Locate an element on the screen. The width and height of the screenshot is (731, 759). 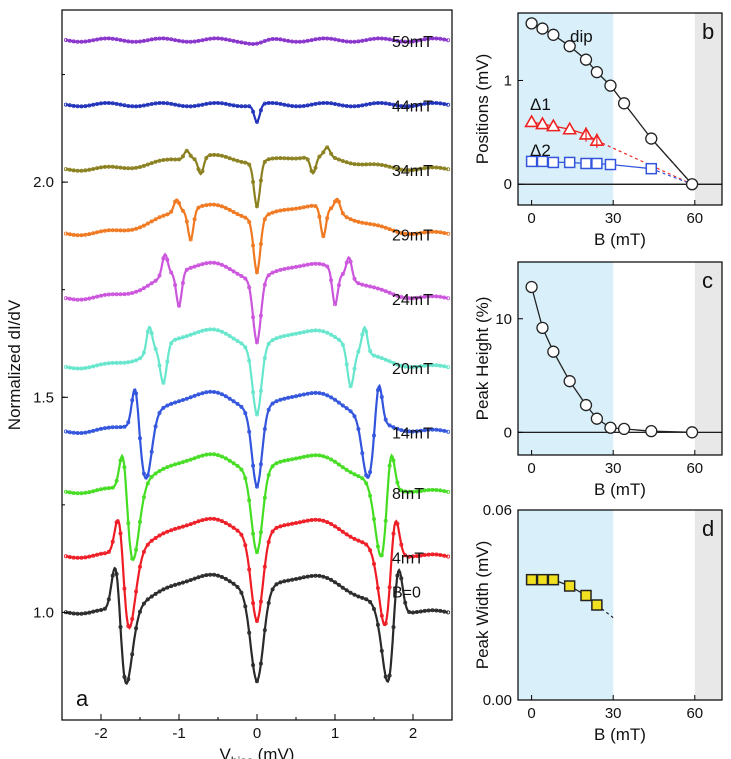
delta2-extrapolation is located at coordinates (672, 176).